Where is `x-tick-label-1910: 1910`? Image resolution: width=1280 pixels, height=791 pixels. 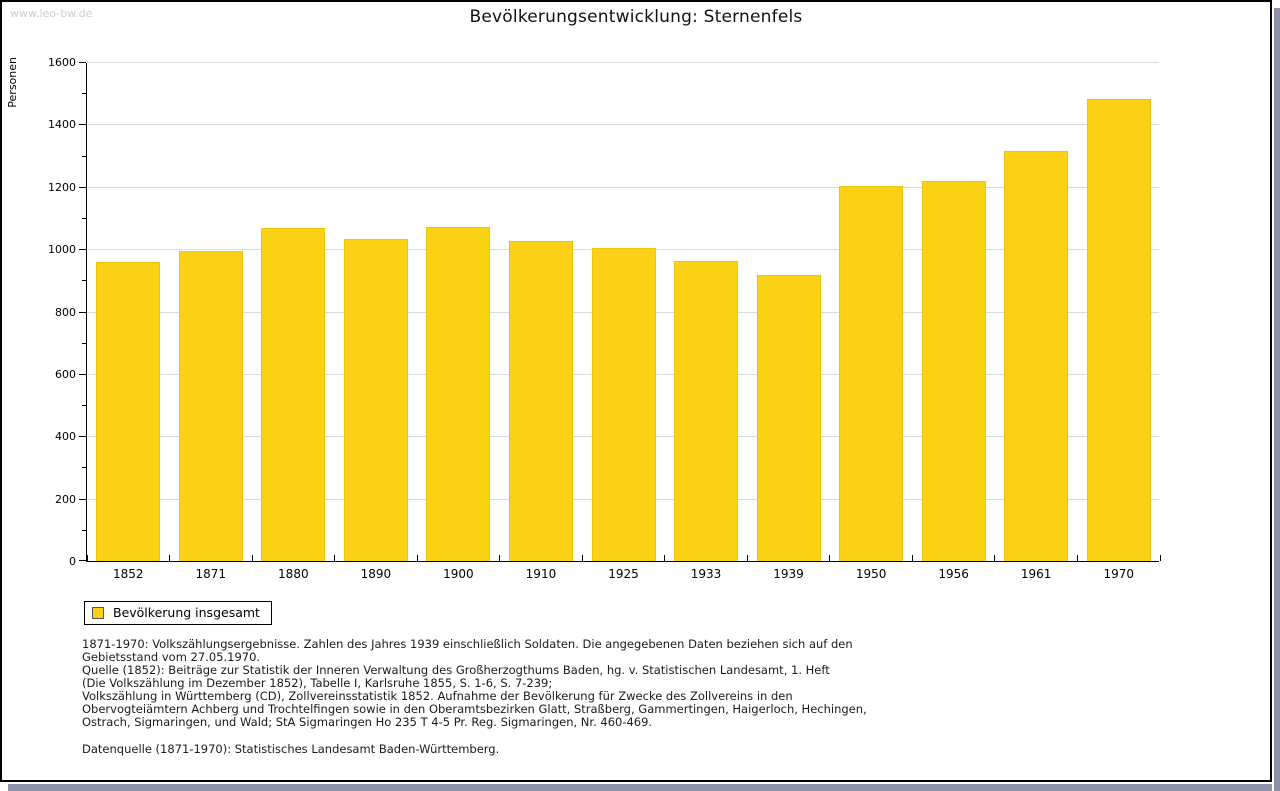 x-tick-label-1910: 1910 is located at coordinates (541, 574).